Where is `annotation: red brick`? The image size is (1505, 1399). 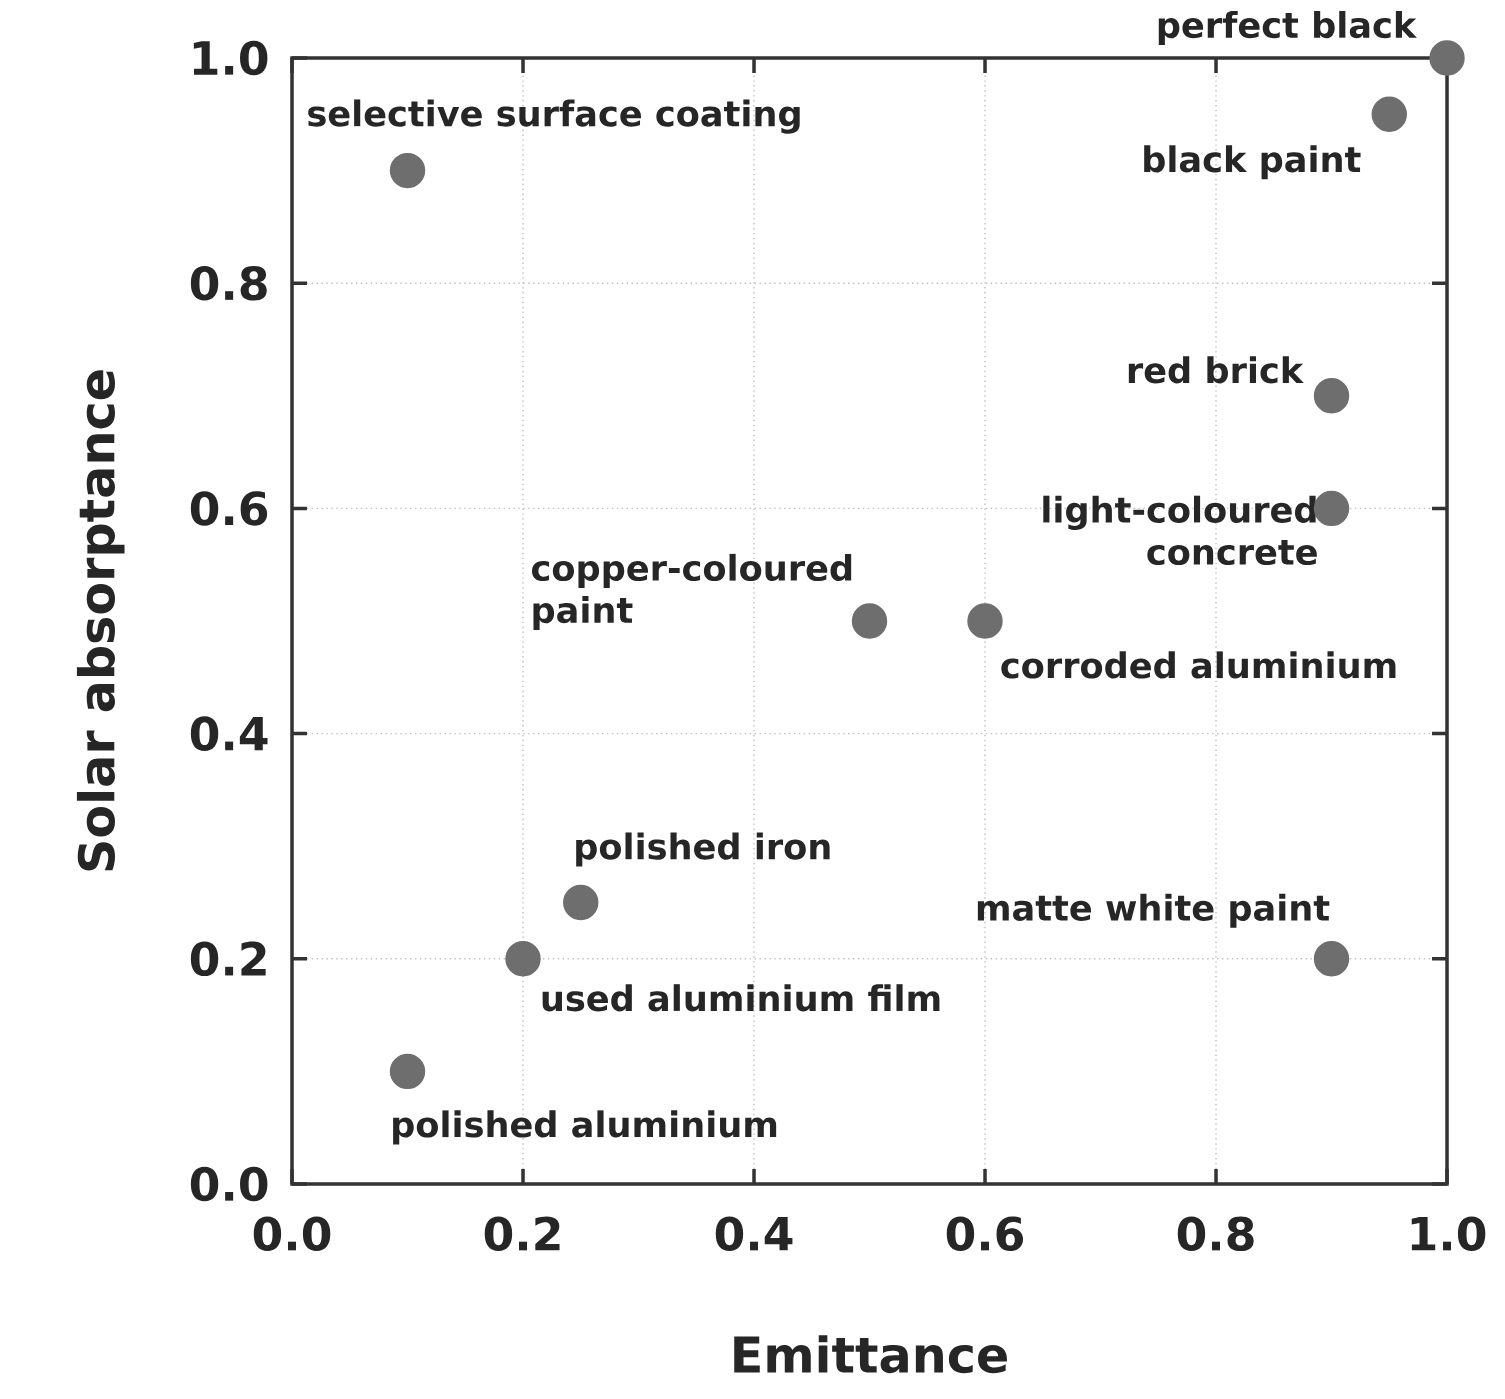 annotation: red brick is located at coordinates (1216, 370).